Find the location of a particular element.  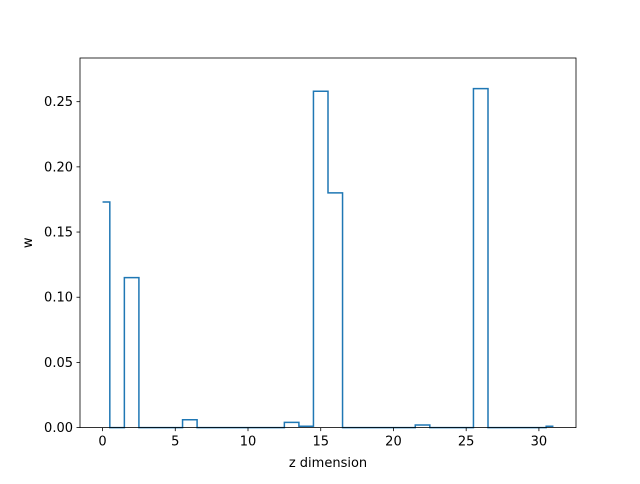

x-tick-label: 30 is located at coordinates (539, 442).